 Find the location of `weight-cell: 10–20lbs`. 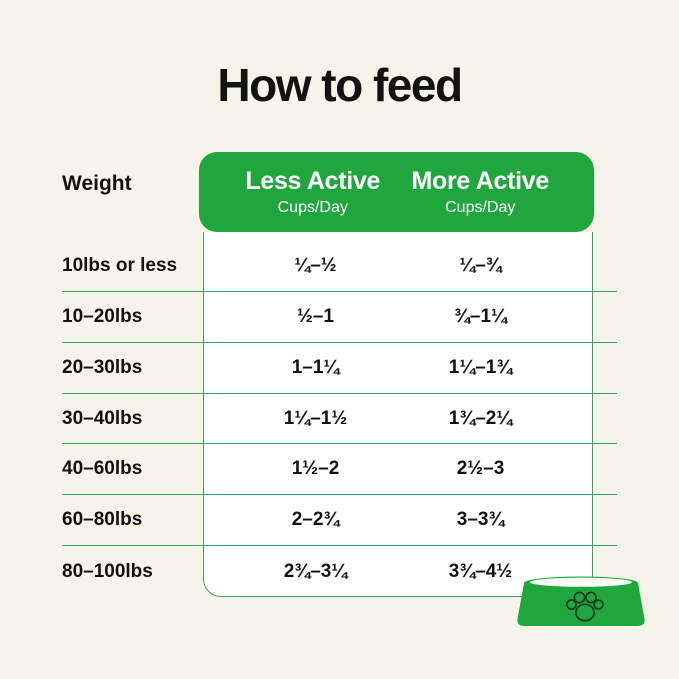

weight-cell: 10–20lbs is located at coordinates (102, 316).